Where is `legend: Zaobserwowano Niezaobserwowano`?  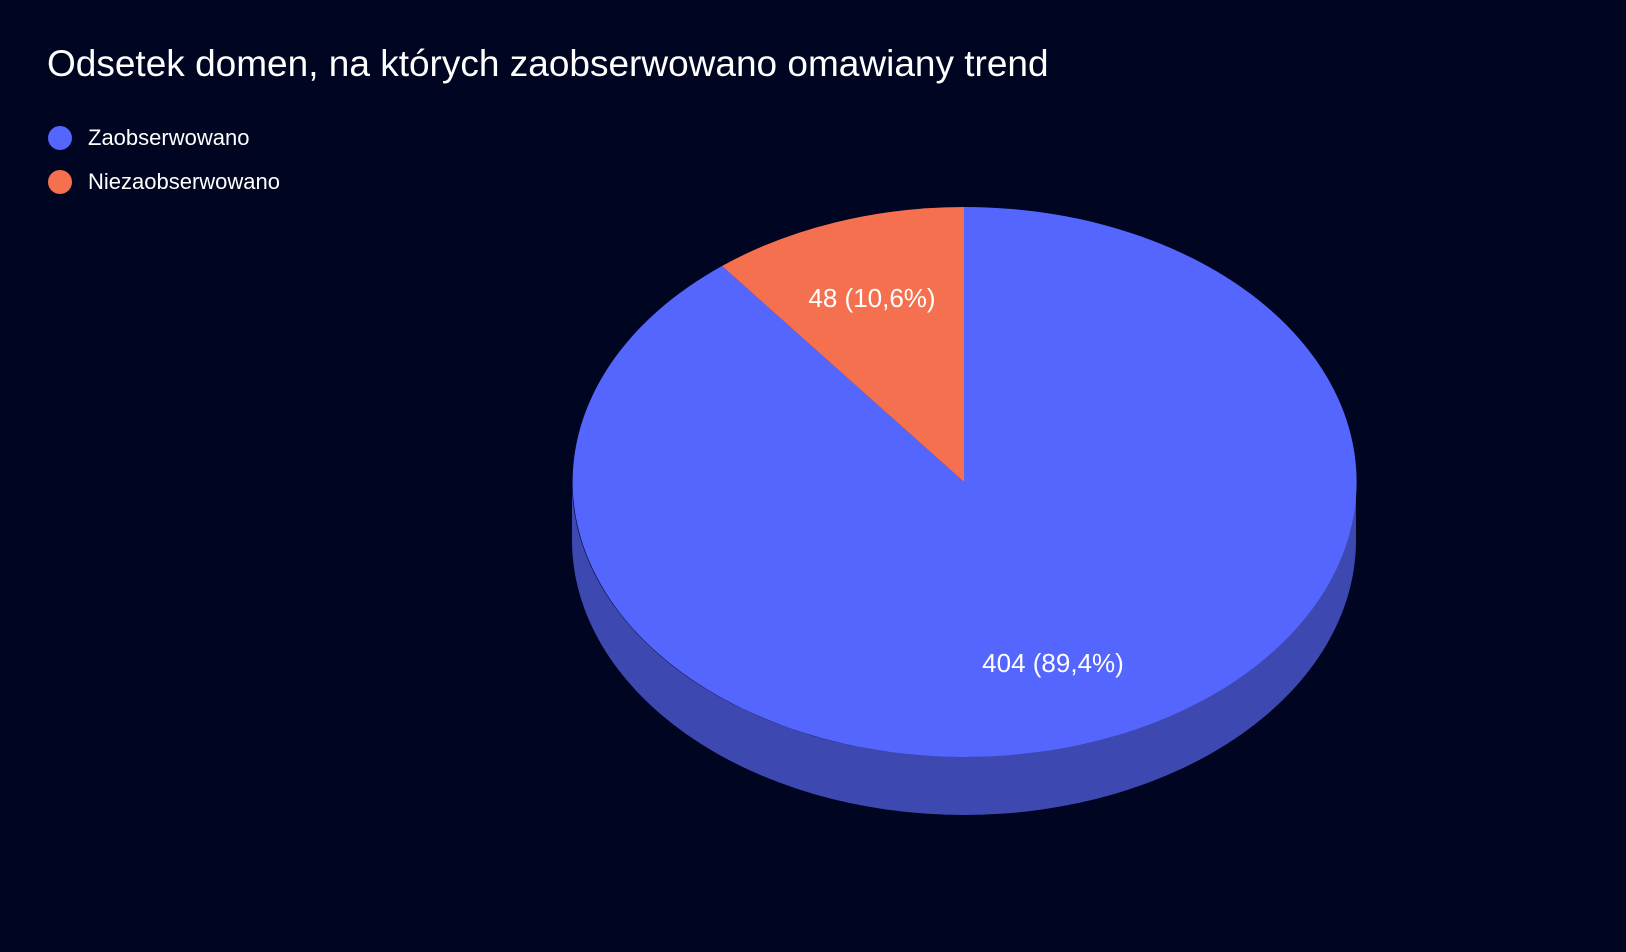
legend: Zaobserwowano Niezaobserwowano is located at coordinates (164, 160).